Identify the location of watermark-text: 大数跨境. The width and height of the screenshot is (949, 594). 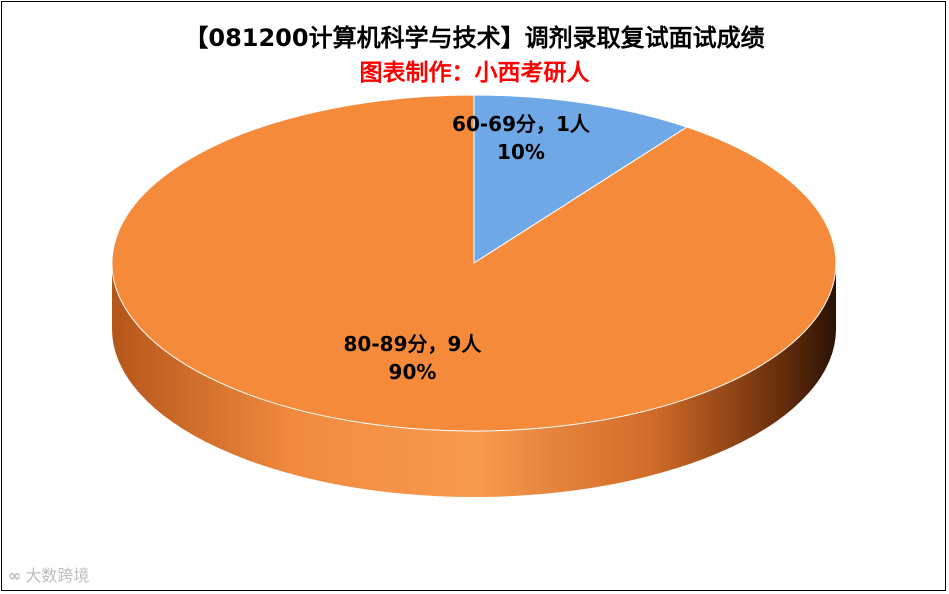
(57, 575).